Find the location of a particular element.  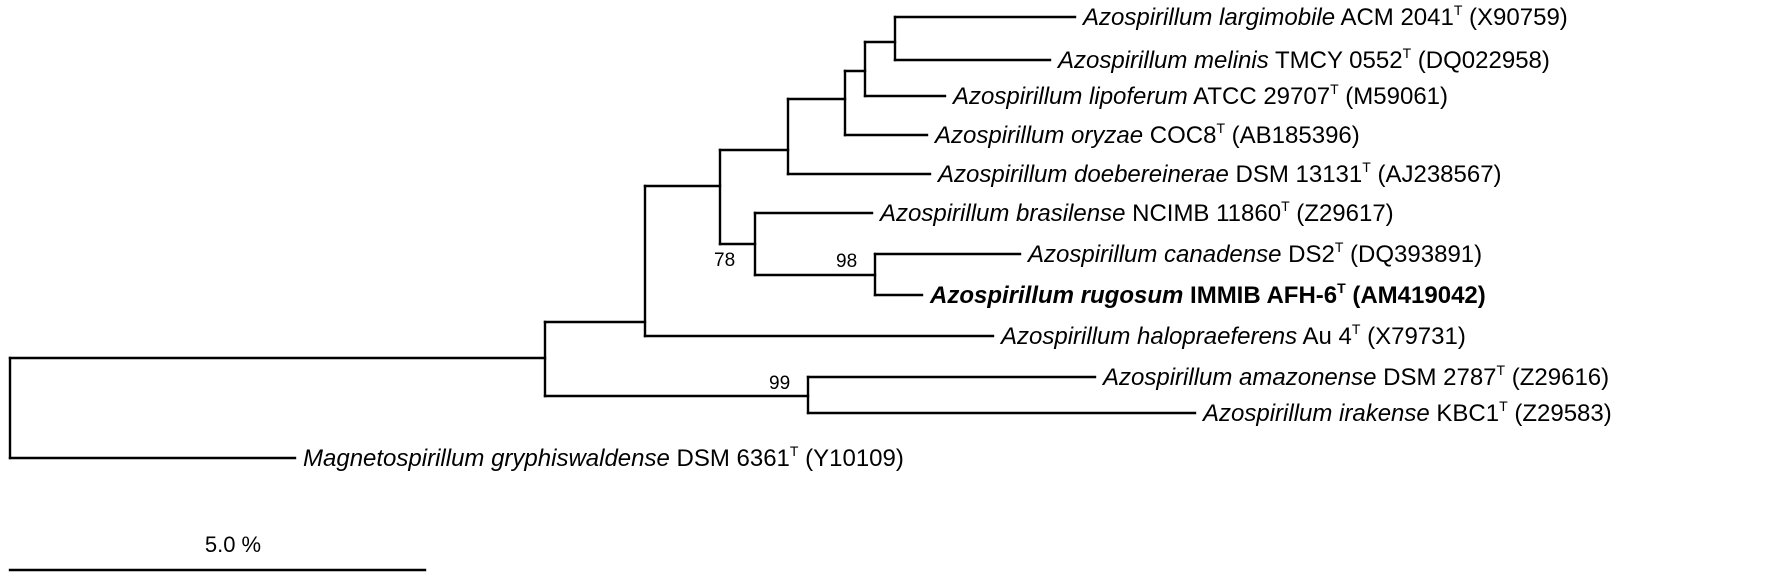

taxon-strain: IMMIB AFH-6 is located at coordinates (1260, 295).